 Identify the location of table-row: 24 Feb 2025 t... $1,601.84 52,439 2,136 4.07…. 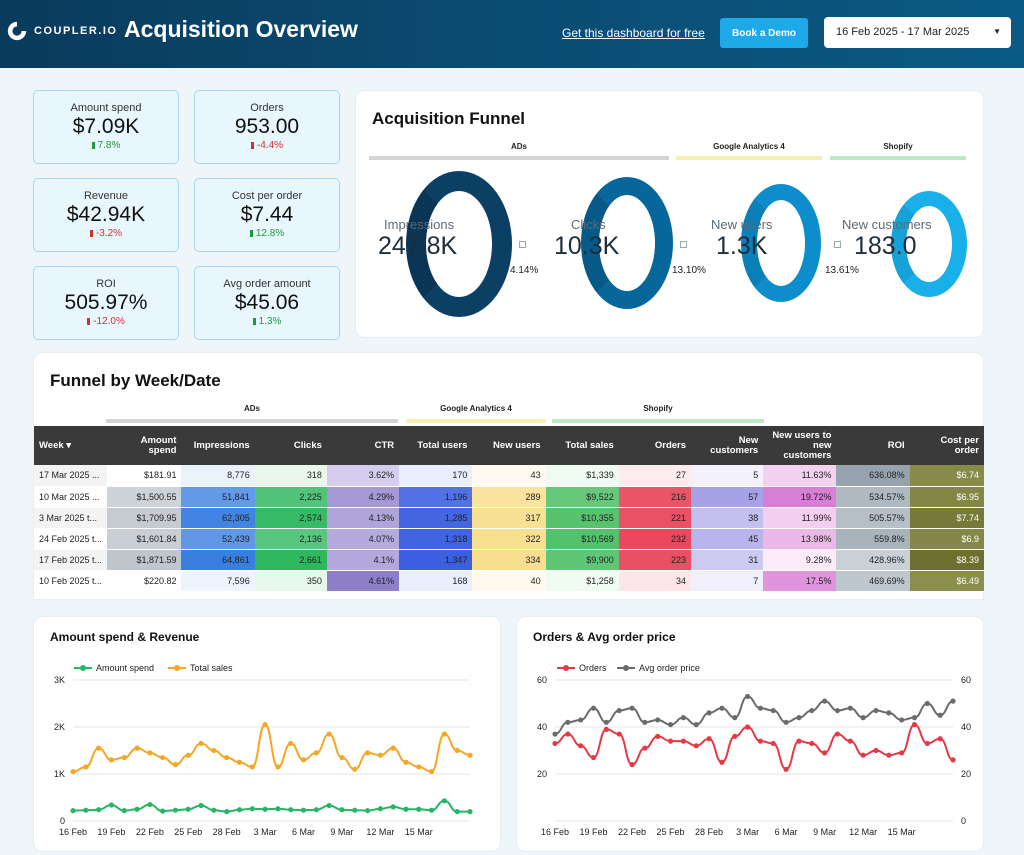
(509, 539).